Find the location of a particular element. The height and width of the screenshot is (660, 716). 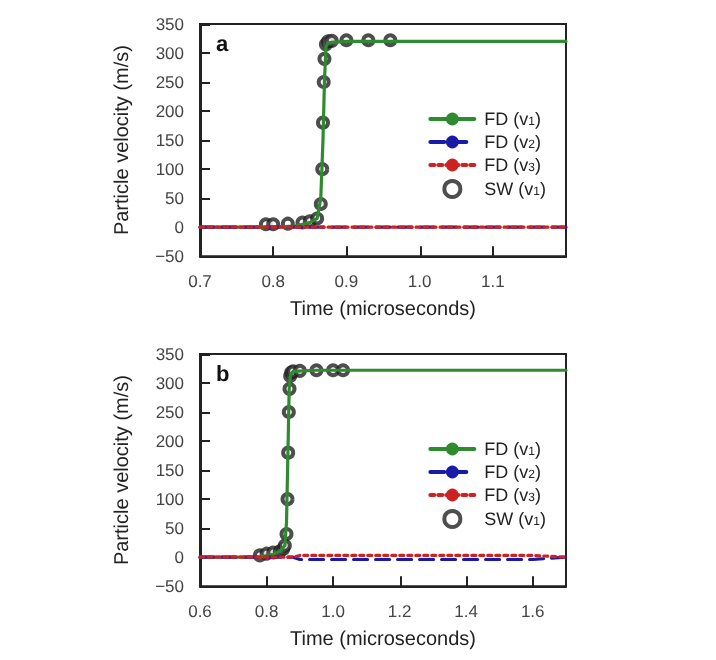

x-tick-label: 1.4 is located at coordinates (466, 611).